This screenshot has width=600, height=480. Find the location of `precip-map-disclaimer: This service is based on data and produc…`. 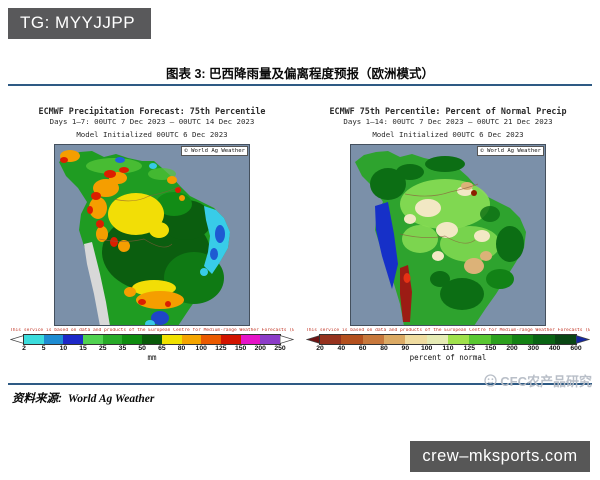

precip-map-disclaimer: This service is based on data and produc… is located at coordinates (152, 330).